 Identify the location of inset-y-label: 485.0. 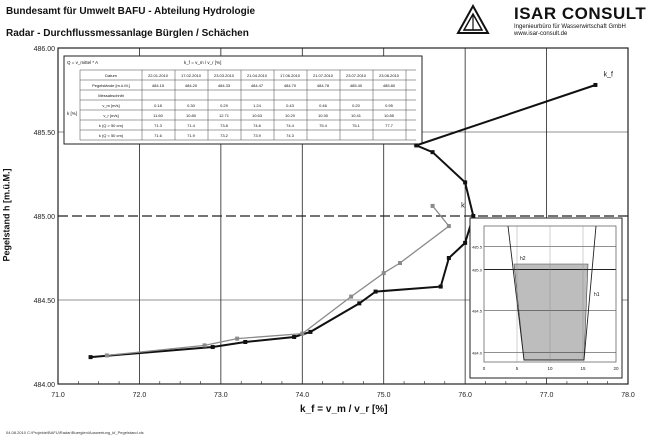
(477, 270).